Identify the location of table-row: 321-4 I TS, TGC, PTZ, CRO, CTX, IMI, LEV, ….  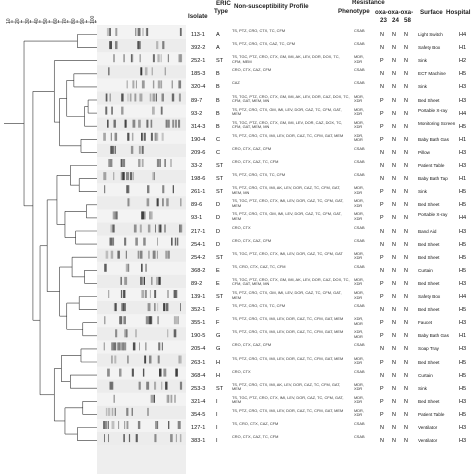
(237, 401).